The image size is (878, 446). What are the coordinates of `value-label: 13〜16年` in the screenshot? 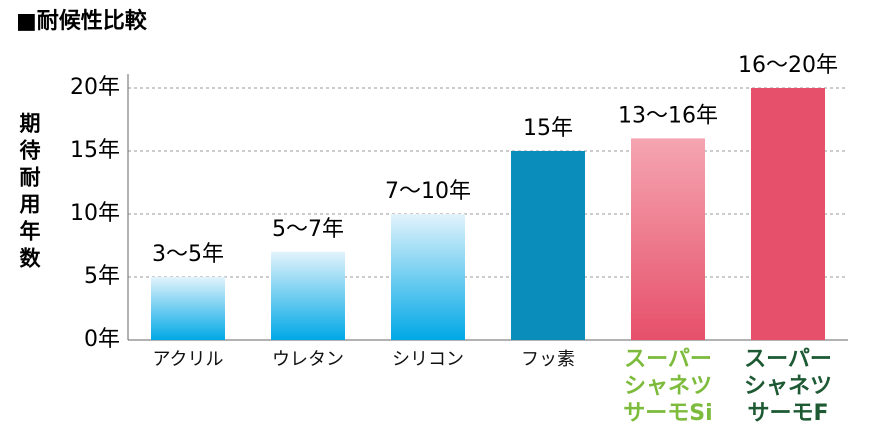 It's located at (668, 115).